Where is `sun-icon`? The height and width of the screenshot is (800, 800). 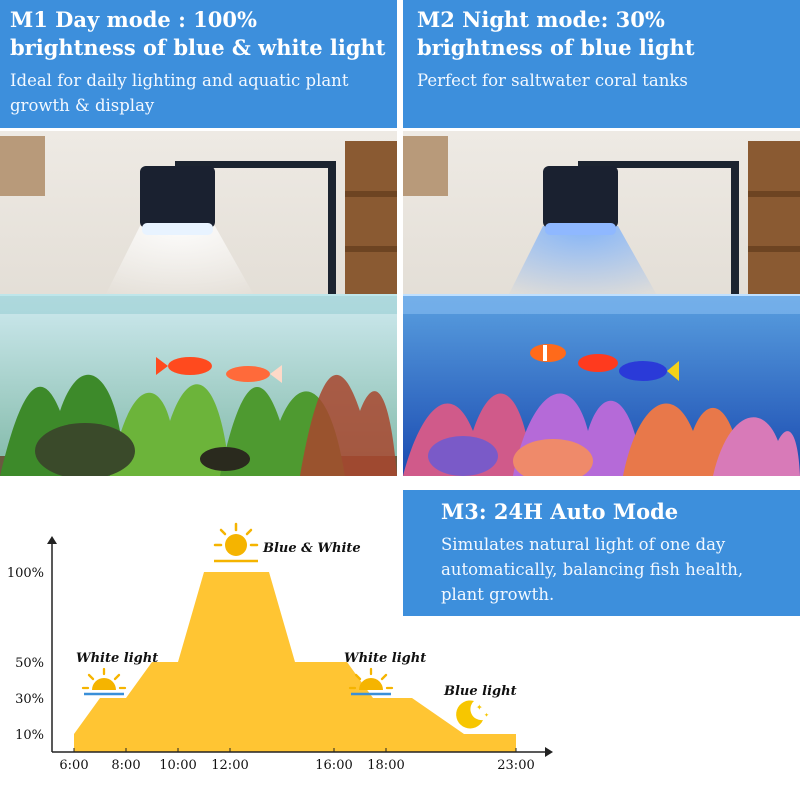 sun-icon is located at coordinates (236, 542).